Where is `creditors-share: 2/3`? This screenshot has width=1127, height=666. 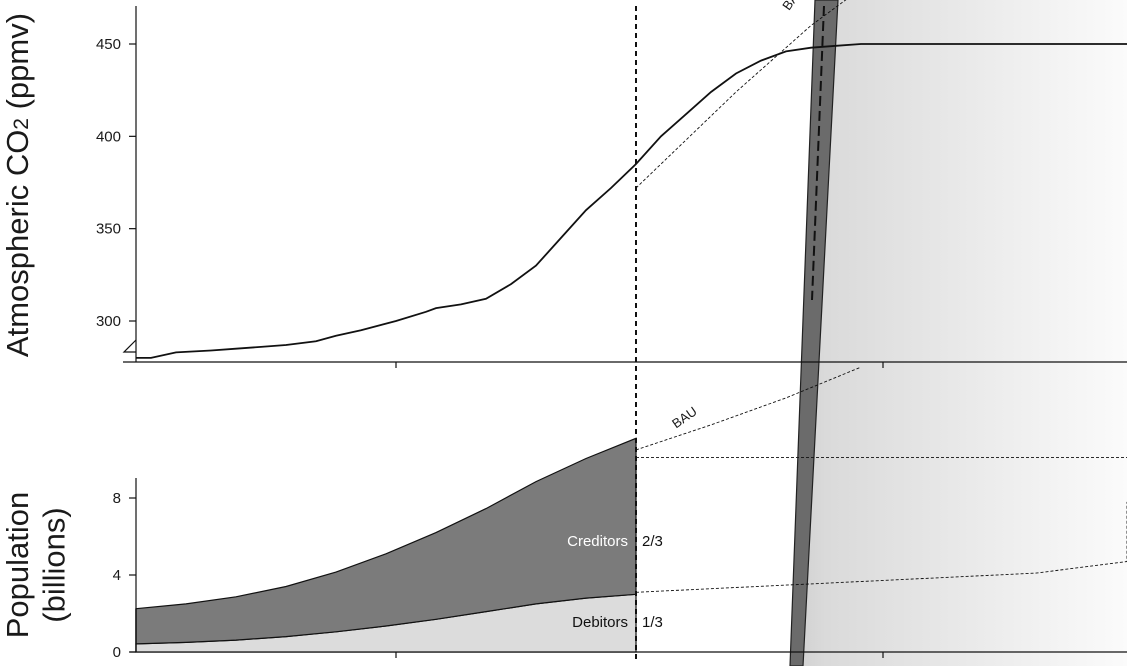 creditors-share: 2/3 is located at coordinates (652, 541).